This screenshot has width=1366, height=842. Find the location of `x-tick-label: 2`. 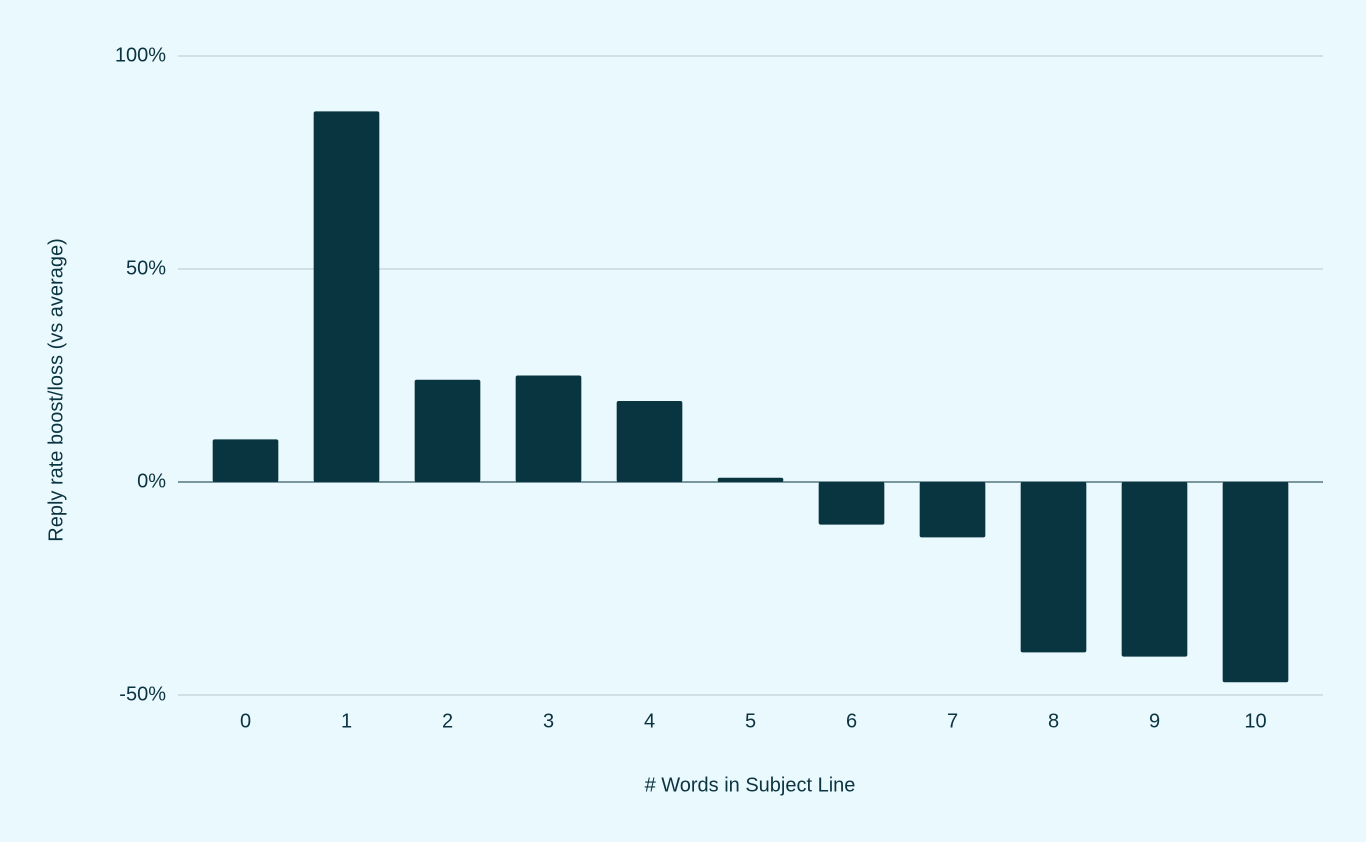

x-tick-label: 2 is located at coordinates (447, 721).